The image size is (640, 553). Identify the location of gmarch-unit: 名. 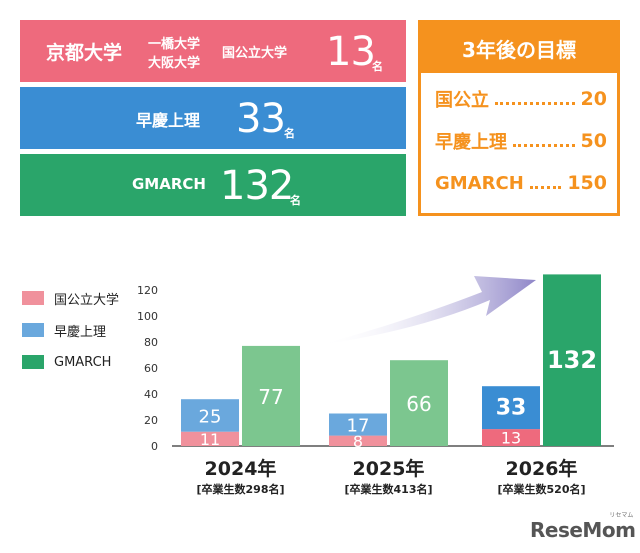
(295, 200).